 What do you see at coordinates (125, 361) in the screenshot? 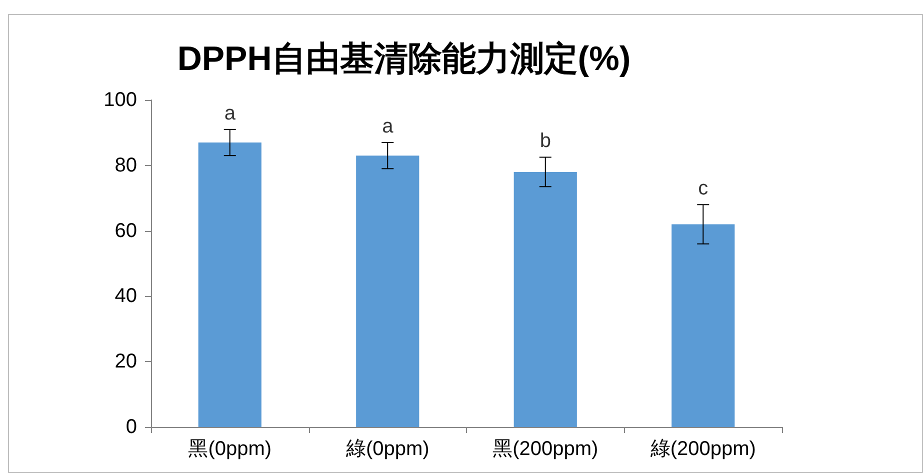
I see `y-tick-label: 20` at bounding box center [125, 361].